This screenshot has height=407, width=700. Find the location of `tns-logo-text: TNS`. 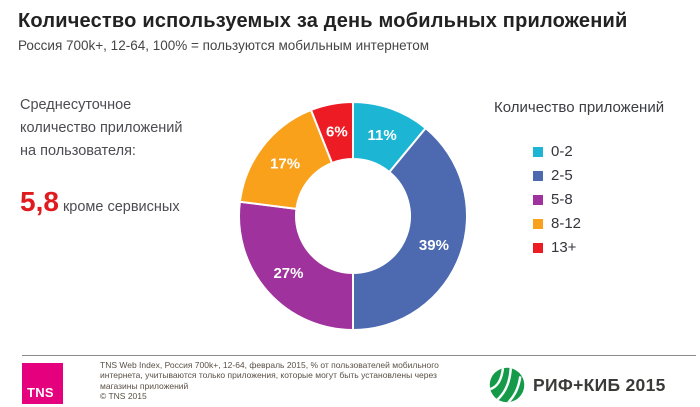

tns-logo-text: TNS is located at coordinates (40, 392).